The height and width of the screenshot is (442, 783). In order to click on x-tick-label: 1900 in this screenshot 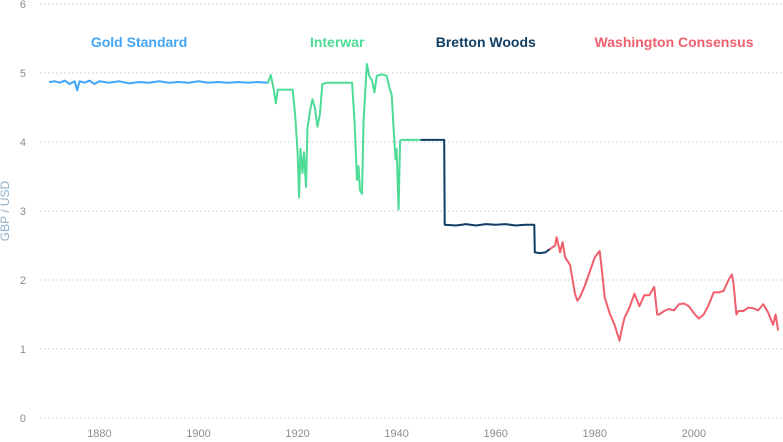, I will do `click(198, 432)`.